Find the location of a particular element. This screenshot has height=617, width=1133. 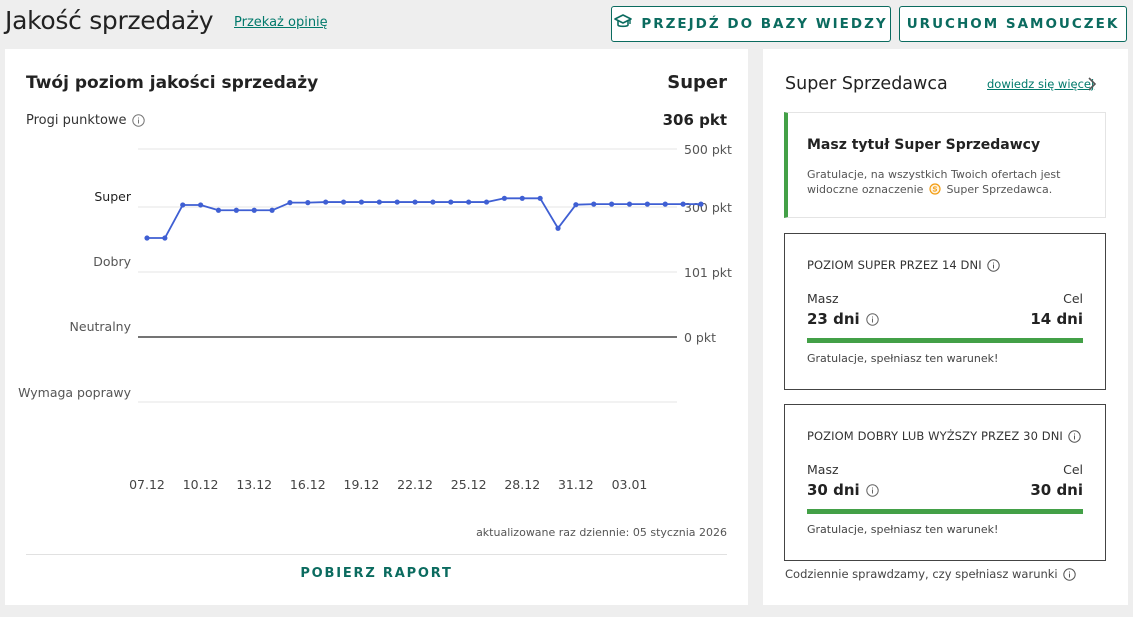

x-tick-label: 28.12 is located at coordinates (522, 484).